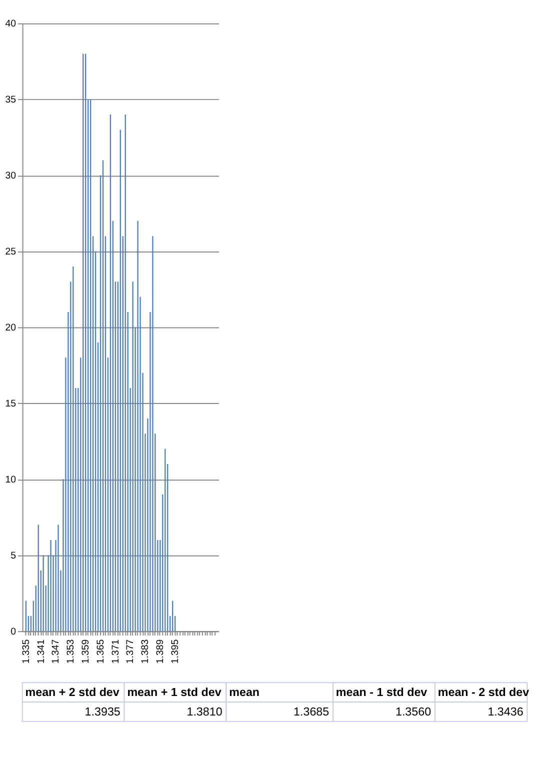  Describe the element at coordinates (11, 328) in the screenshot. I see `y-tick-label: 20` at that location.